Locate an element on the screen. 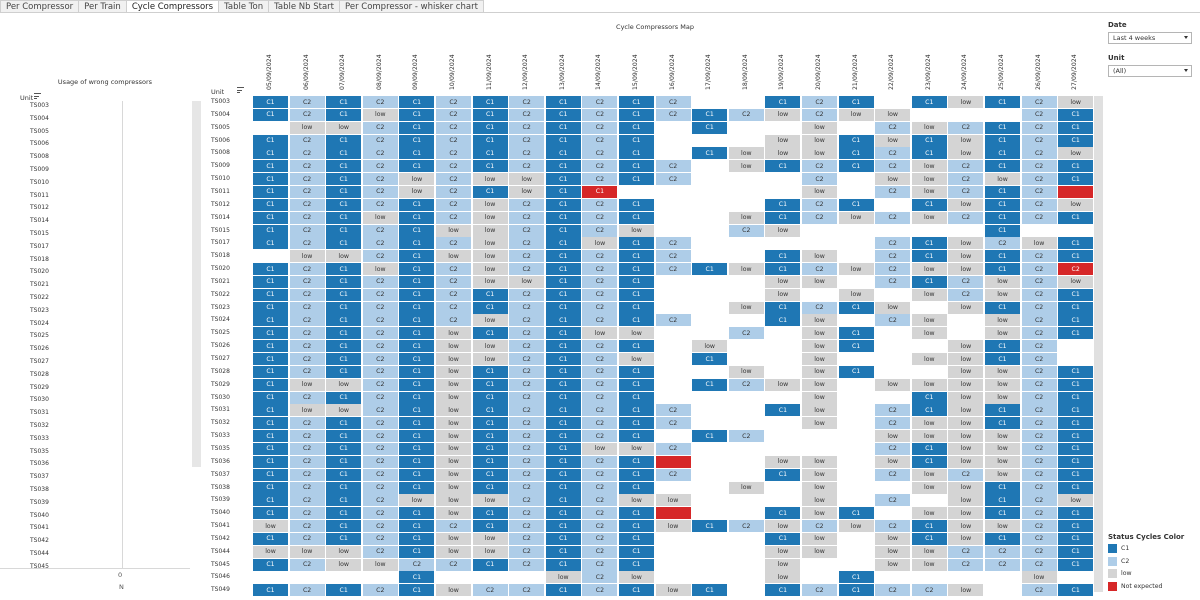 The image size is (1200, 600). map-cell is located at coordinates (673, 513).